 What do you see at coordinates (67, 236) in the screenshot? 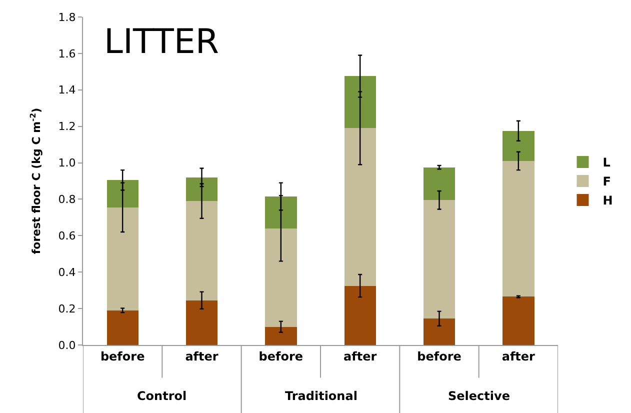
I see `y-tick-label: 0.6` at bounding box center [67, 236].